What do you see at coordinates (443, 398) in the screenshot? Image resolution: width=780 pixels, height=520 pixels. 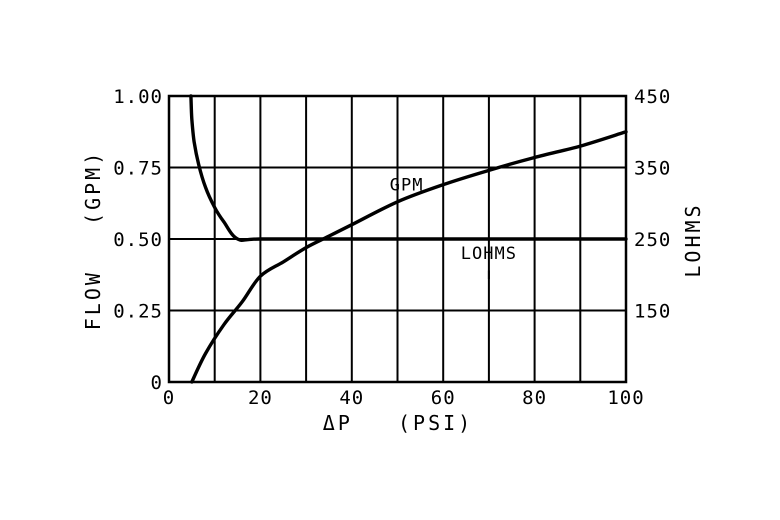 I see `x-tick-label: 60` at bounding box center [443, 398].